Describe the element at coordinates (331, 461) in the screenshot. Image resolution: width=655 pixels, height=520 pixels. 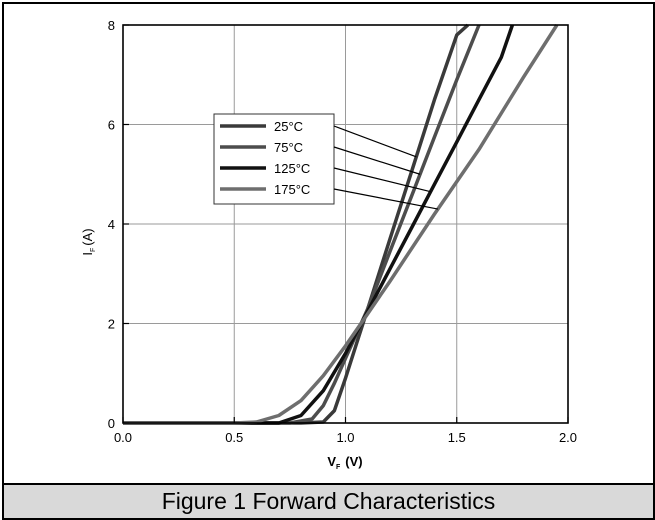
I see `x-axis-label-main: V` at that location.